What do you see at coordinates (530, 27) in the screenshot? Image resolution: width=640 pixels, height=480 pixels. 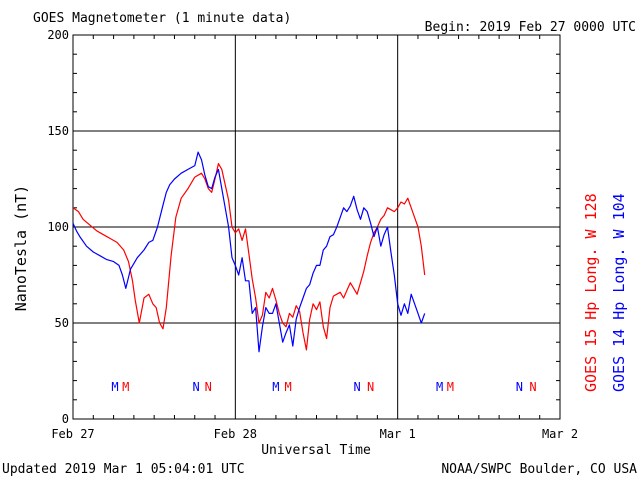 I see `begin-time: Begin: 2019 Feb 27 0000 UTC` at bounding box center [530, 27].